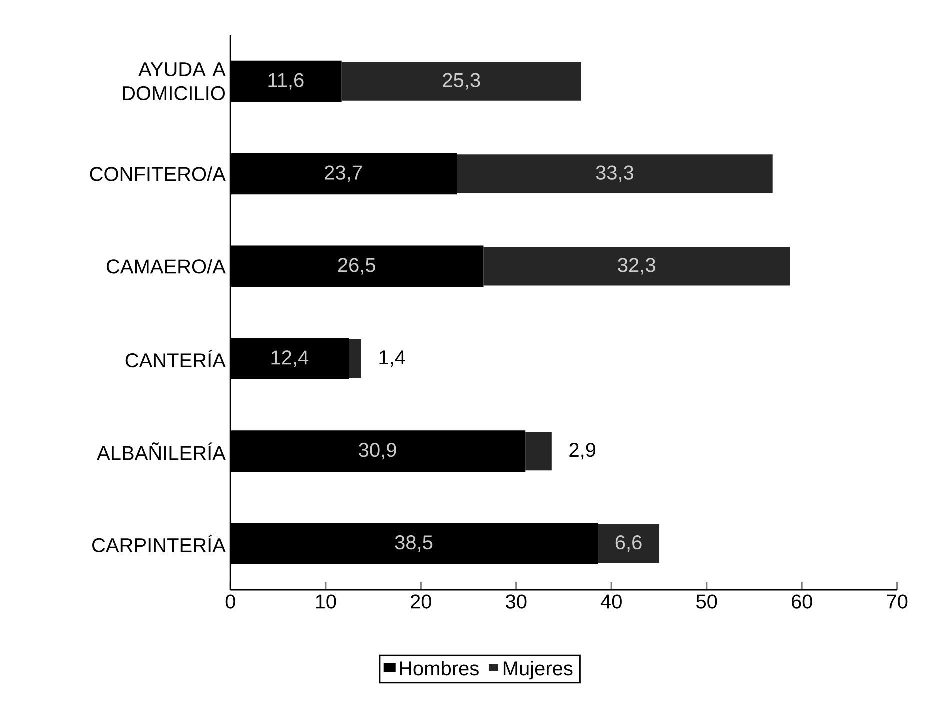  Describe the element at coordinates (802, 601) in the screenshot. I see `x-tick-label: 60` at that location.